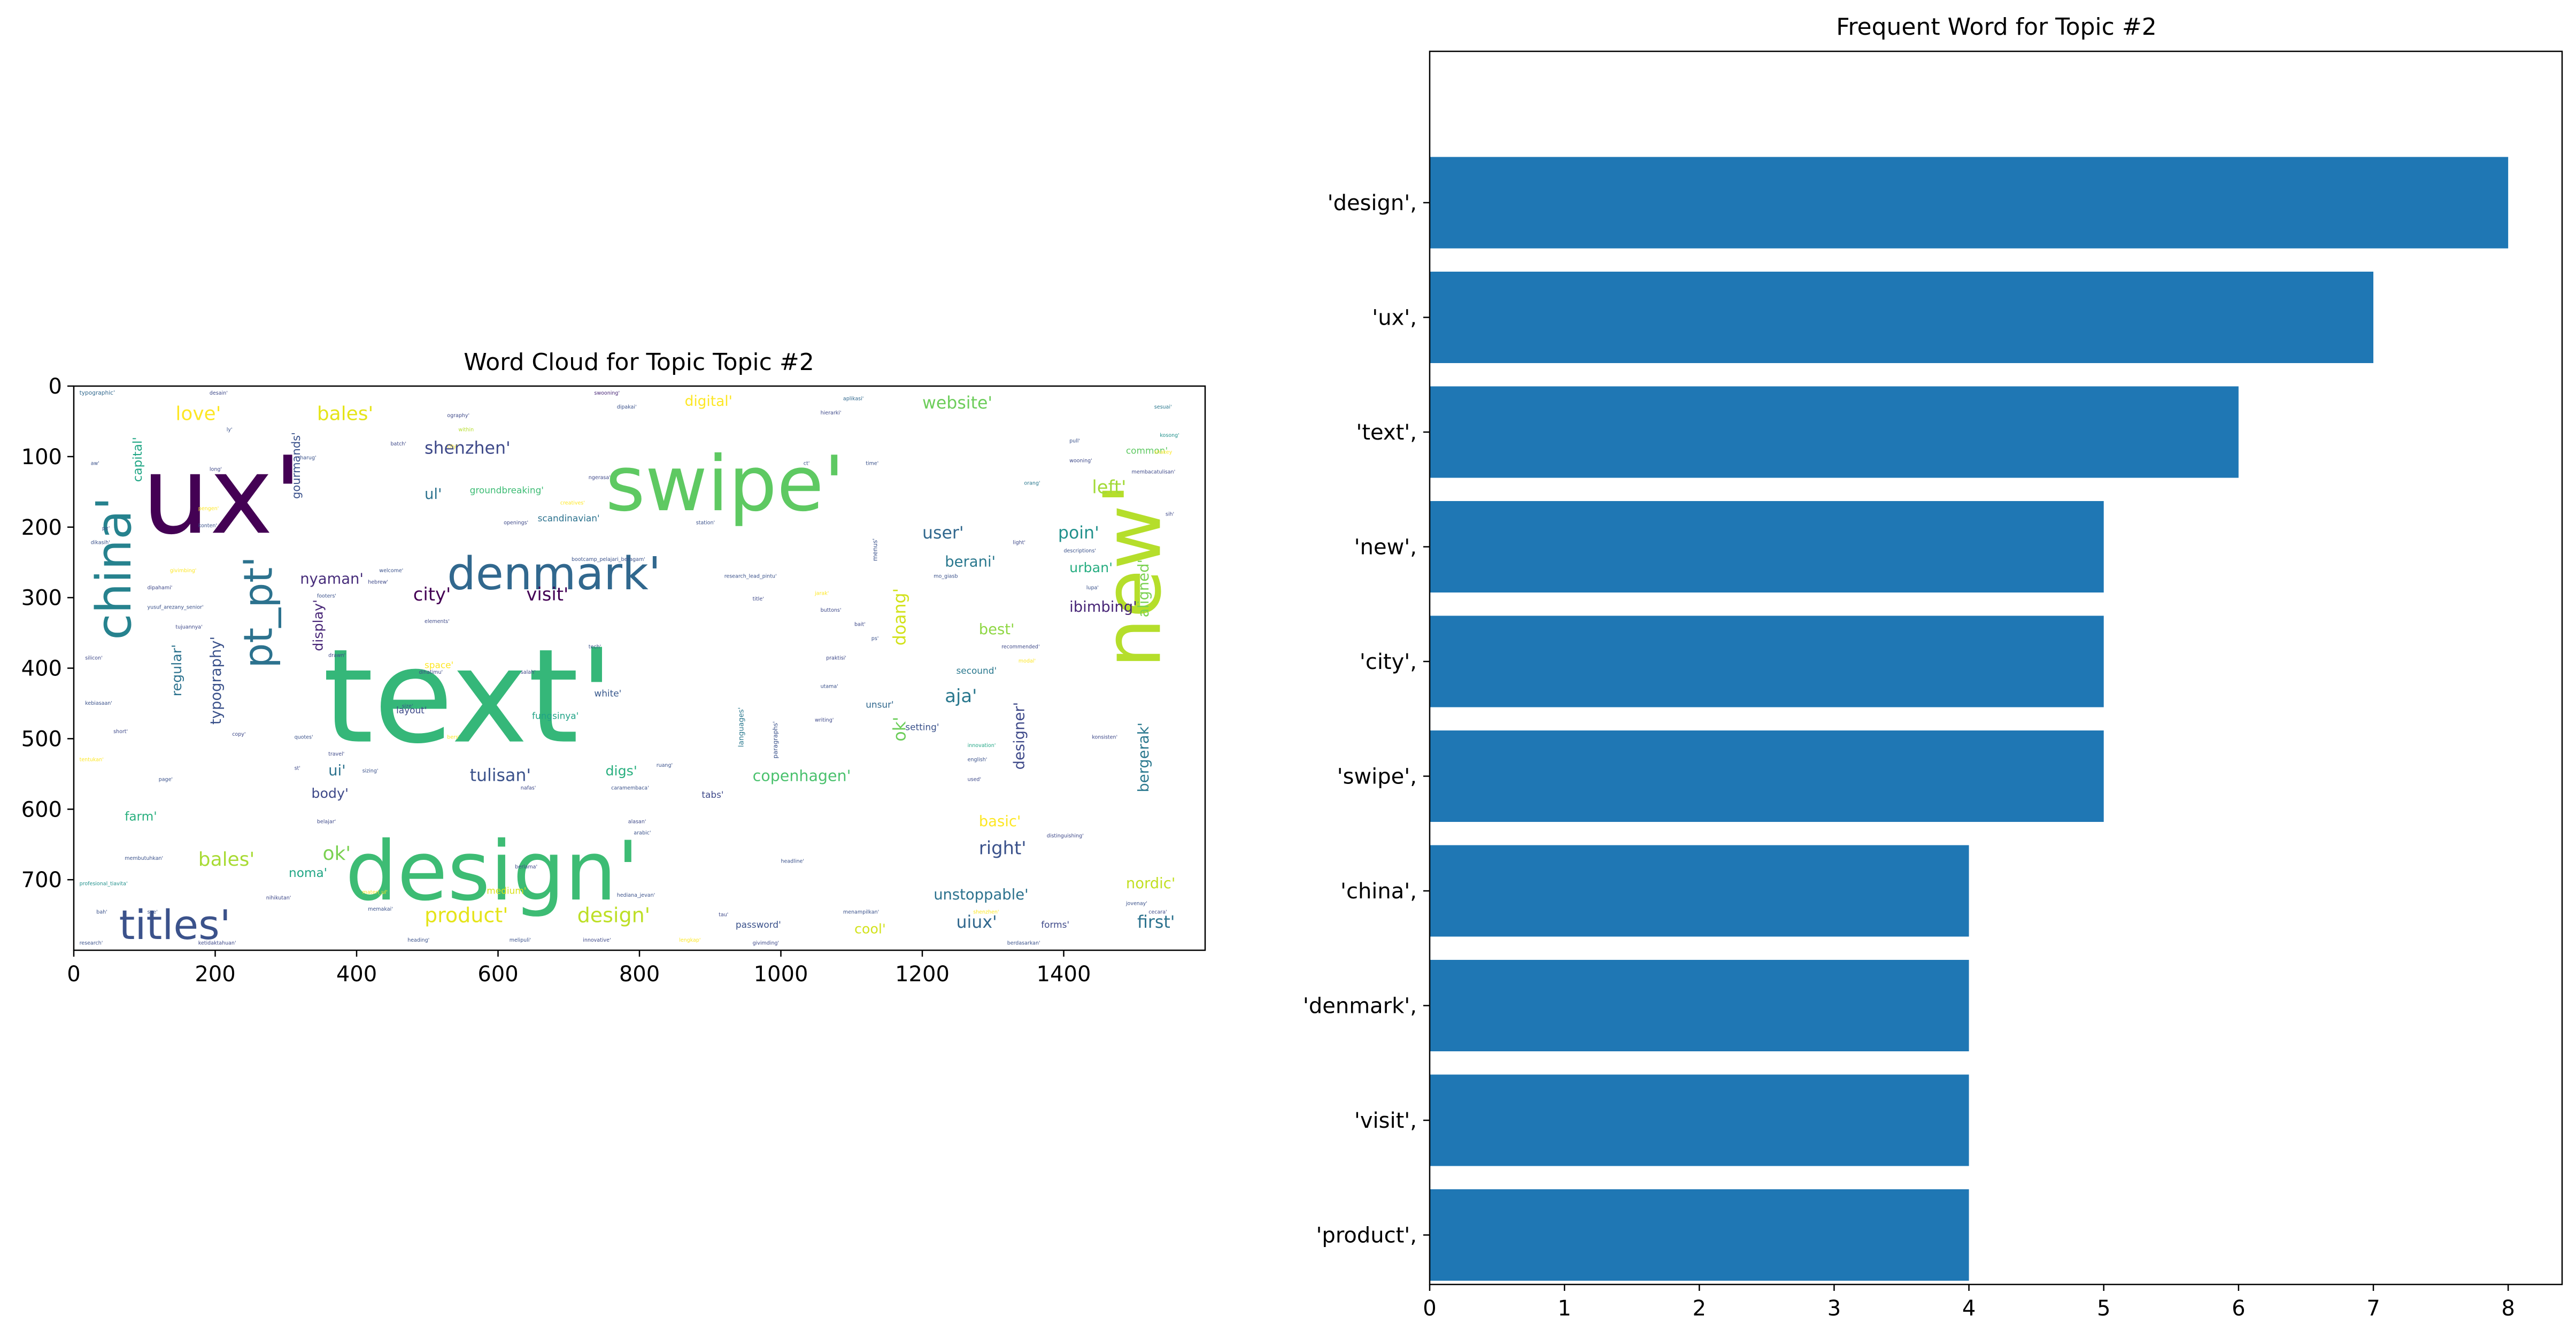 Image resolution: width=2576 pixels, height=1339 pixels. What do you see at coordinates (1996, 27) in the screenshot?
I see `bar-chart-title: Frequent Word for Topic #2` at bounding box center [1996, 27].